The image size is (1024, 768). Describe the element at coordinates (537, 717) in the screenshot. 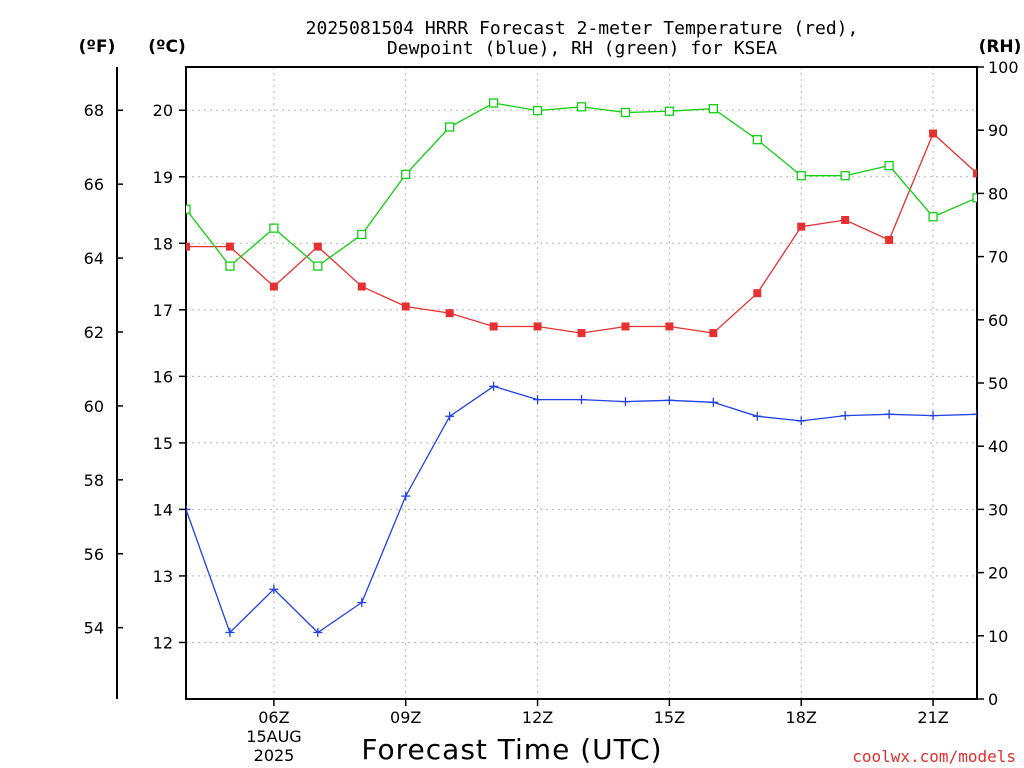

I see `x-tick-label: 12Z` at that location.